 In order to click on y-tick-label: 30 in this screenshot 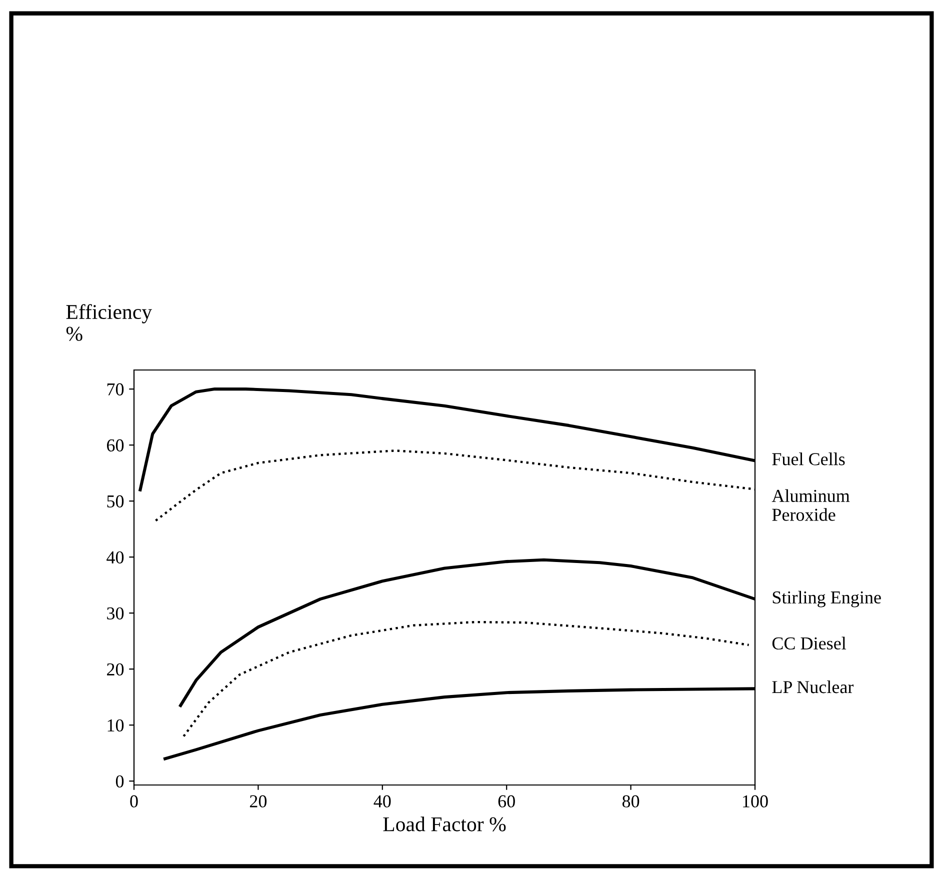, I will do `click(115, 613)`.